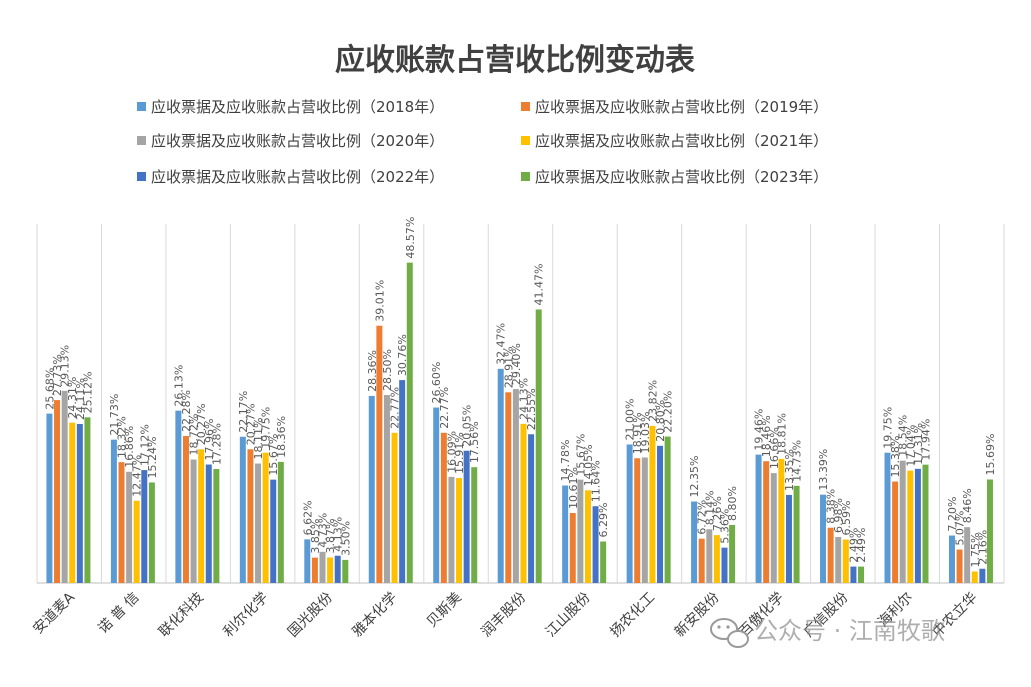 This screenshot has width=1031, height=687. What do you see at coordinates (846, 518) in the screenshot?
I see `data-label: 6.59%` at bounding box center [846, 518].